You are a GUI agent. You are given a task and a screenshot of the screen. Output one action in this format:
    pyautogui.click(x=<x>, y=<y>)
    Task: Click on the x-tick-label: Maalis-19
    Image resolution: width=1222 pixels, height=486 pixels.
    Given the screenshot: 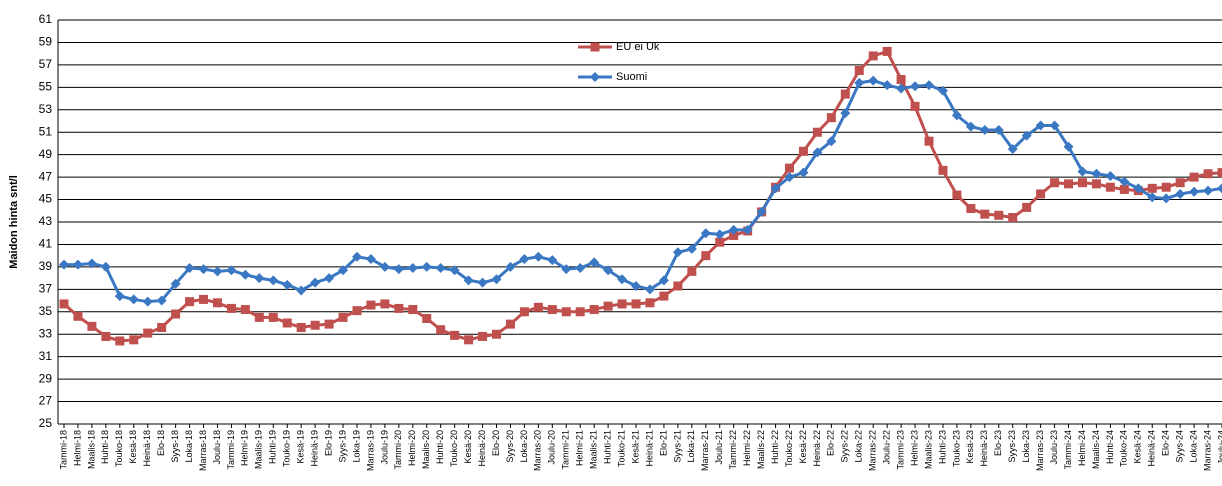 What is the action you would take?
    pyautogui.click(x=259, y=449)
    